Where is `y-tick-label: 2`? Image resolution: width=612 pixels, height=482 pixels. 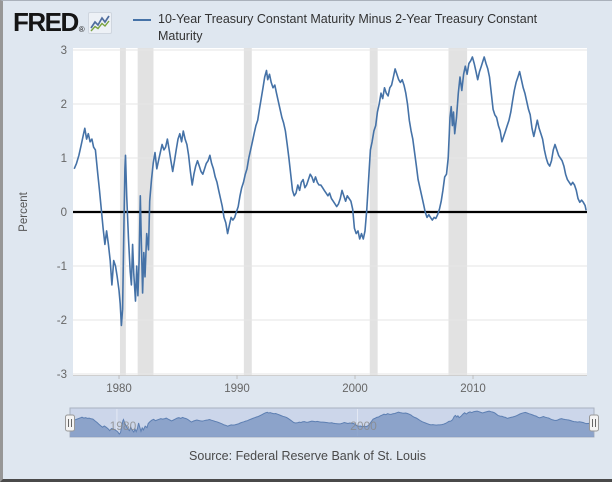 y-tick-label: 2 is located at coordinates (64, 105).